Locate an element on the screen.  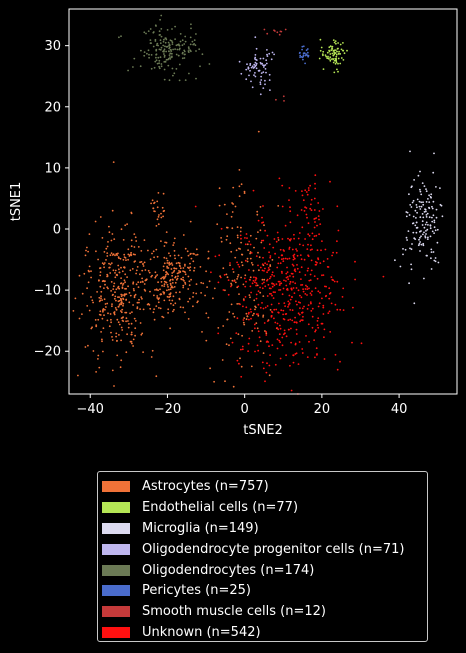
legend-item-microglia: Microglia (n=149) is located at coordinates (264, 528).